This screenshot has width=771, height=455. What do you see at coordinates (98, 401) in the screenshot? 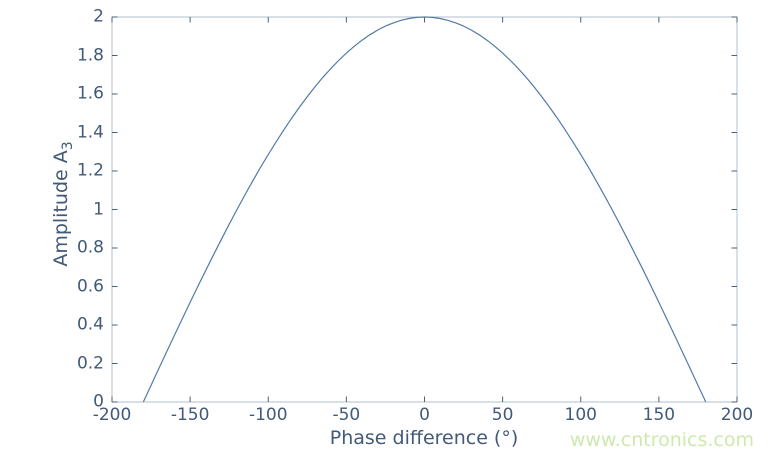
I see `y-tick-label: 0` at bounding box center [98, 401].